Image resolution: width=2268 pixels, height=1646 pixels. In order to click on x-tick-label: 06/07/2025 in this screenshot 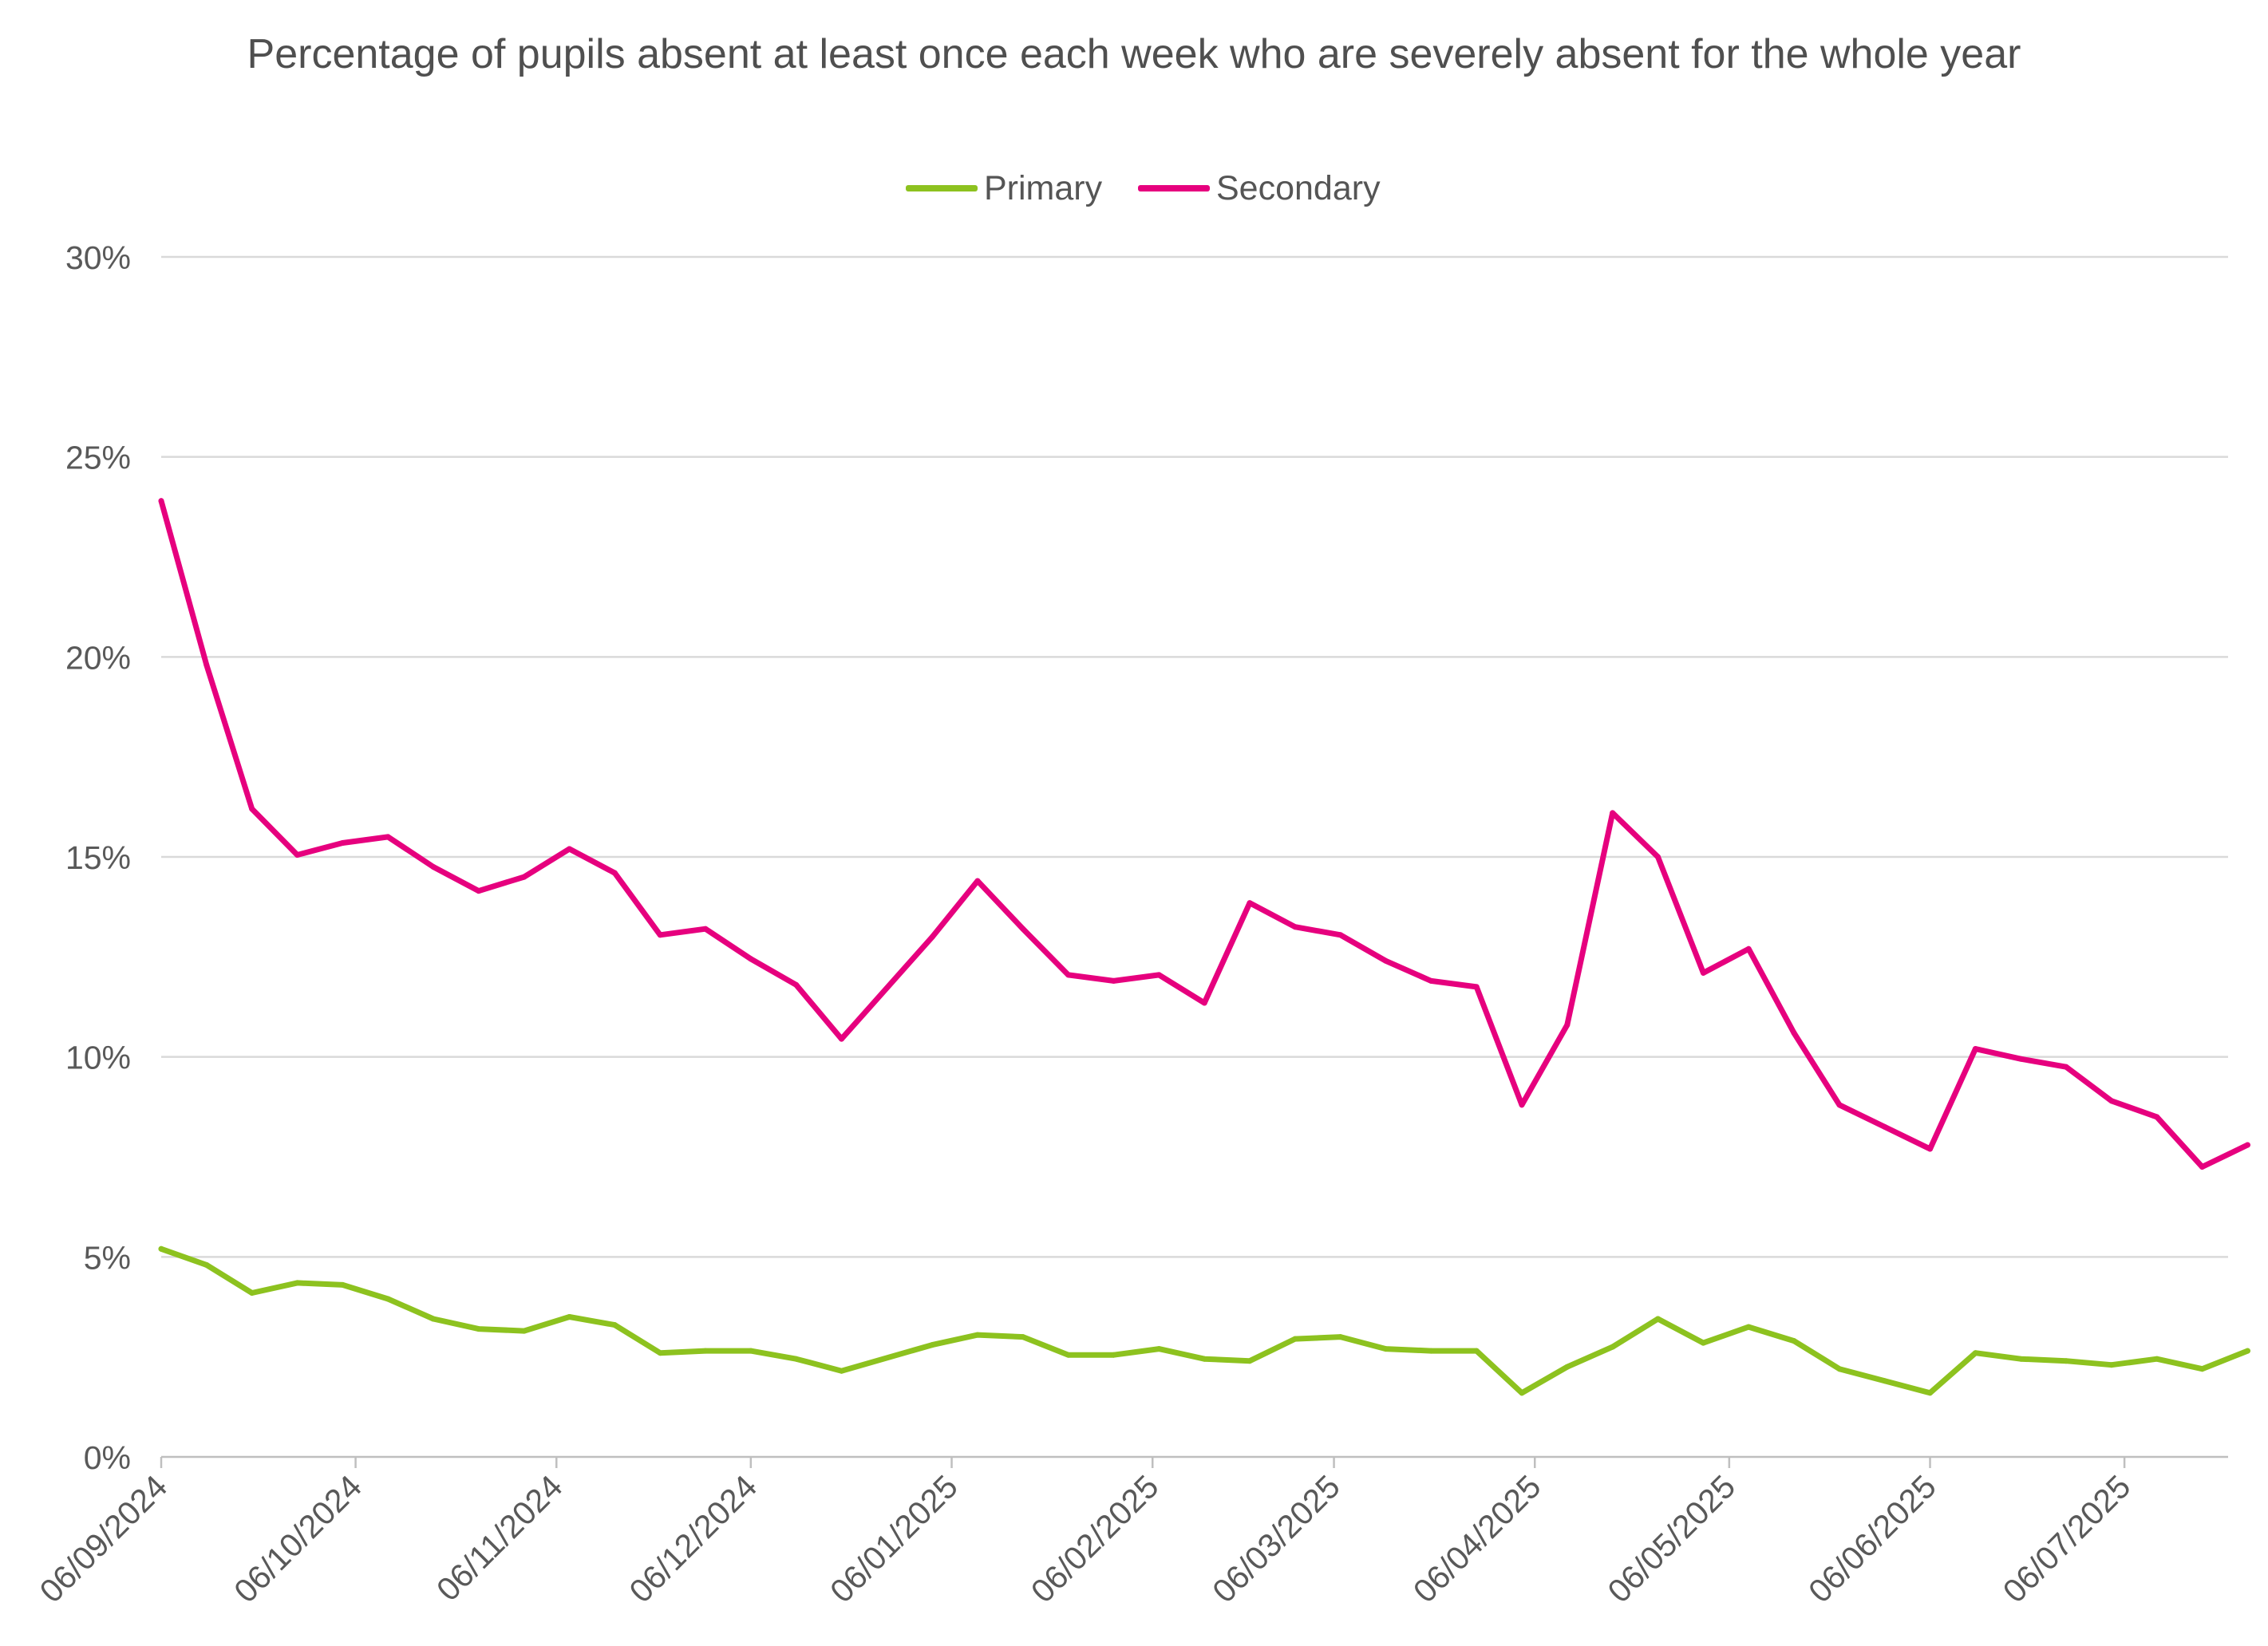, I will do `click(2067, 1539)`.